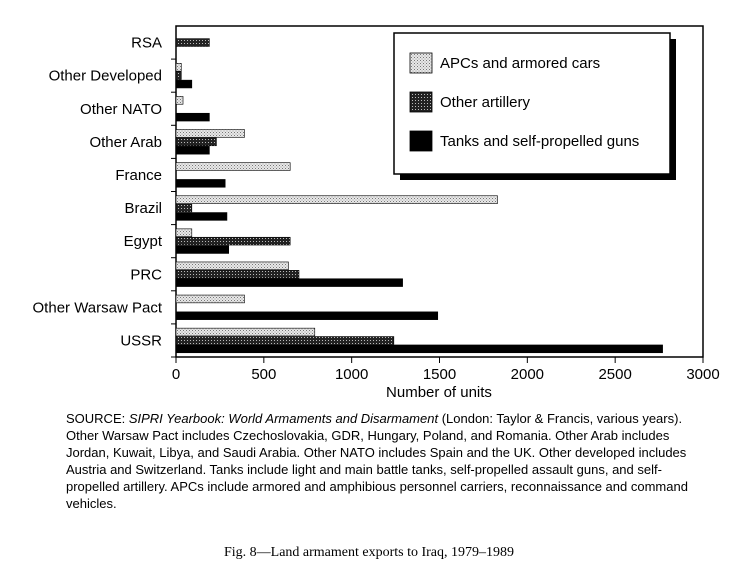 This screenshot has width=738, height=583. Describe the element at coordinates (143, 208) in the screenshot. I see `y-tick-label: Brazil` at that location.